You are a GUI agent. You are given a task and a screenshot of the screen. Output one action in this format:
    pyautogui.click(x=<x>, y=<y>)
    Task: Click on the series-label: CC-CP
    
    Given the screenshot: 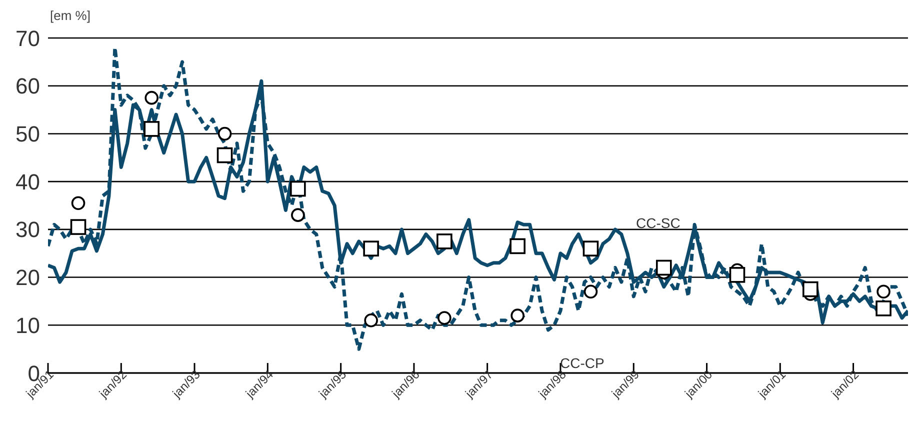 What is the action you would take?
    pyautogui.click(x=582, y=363)
    